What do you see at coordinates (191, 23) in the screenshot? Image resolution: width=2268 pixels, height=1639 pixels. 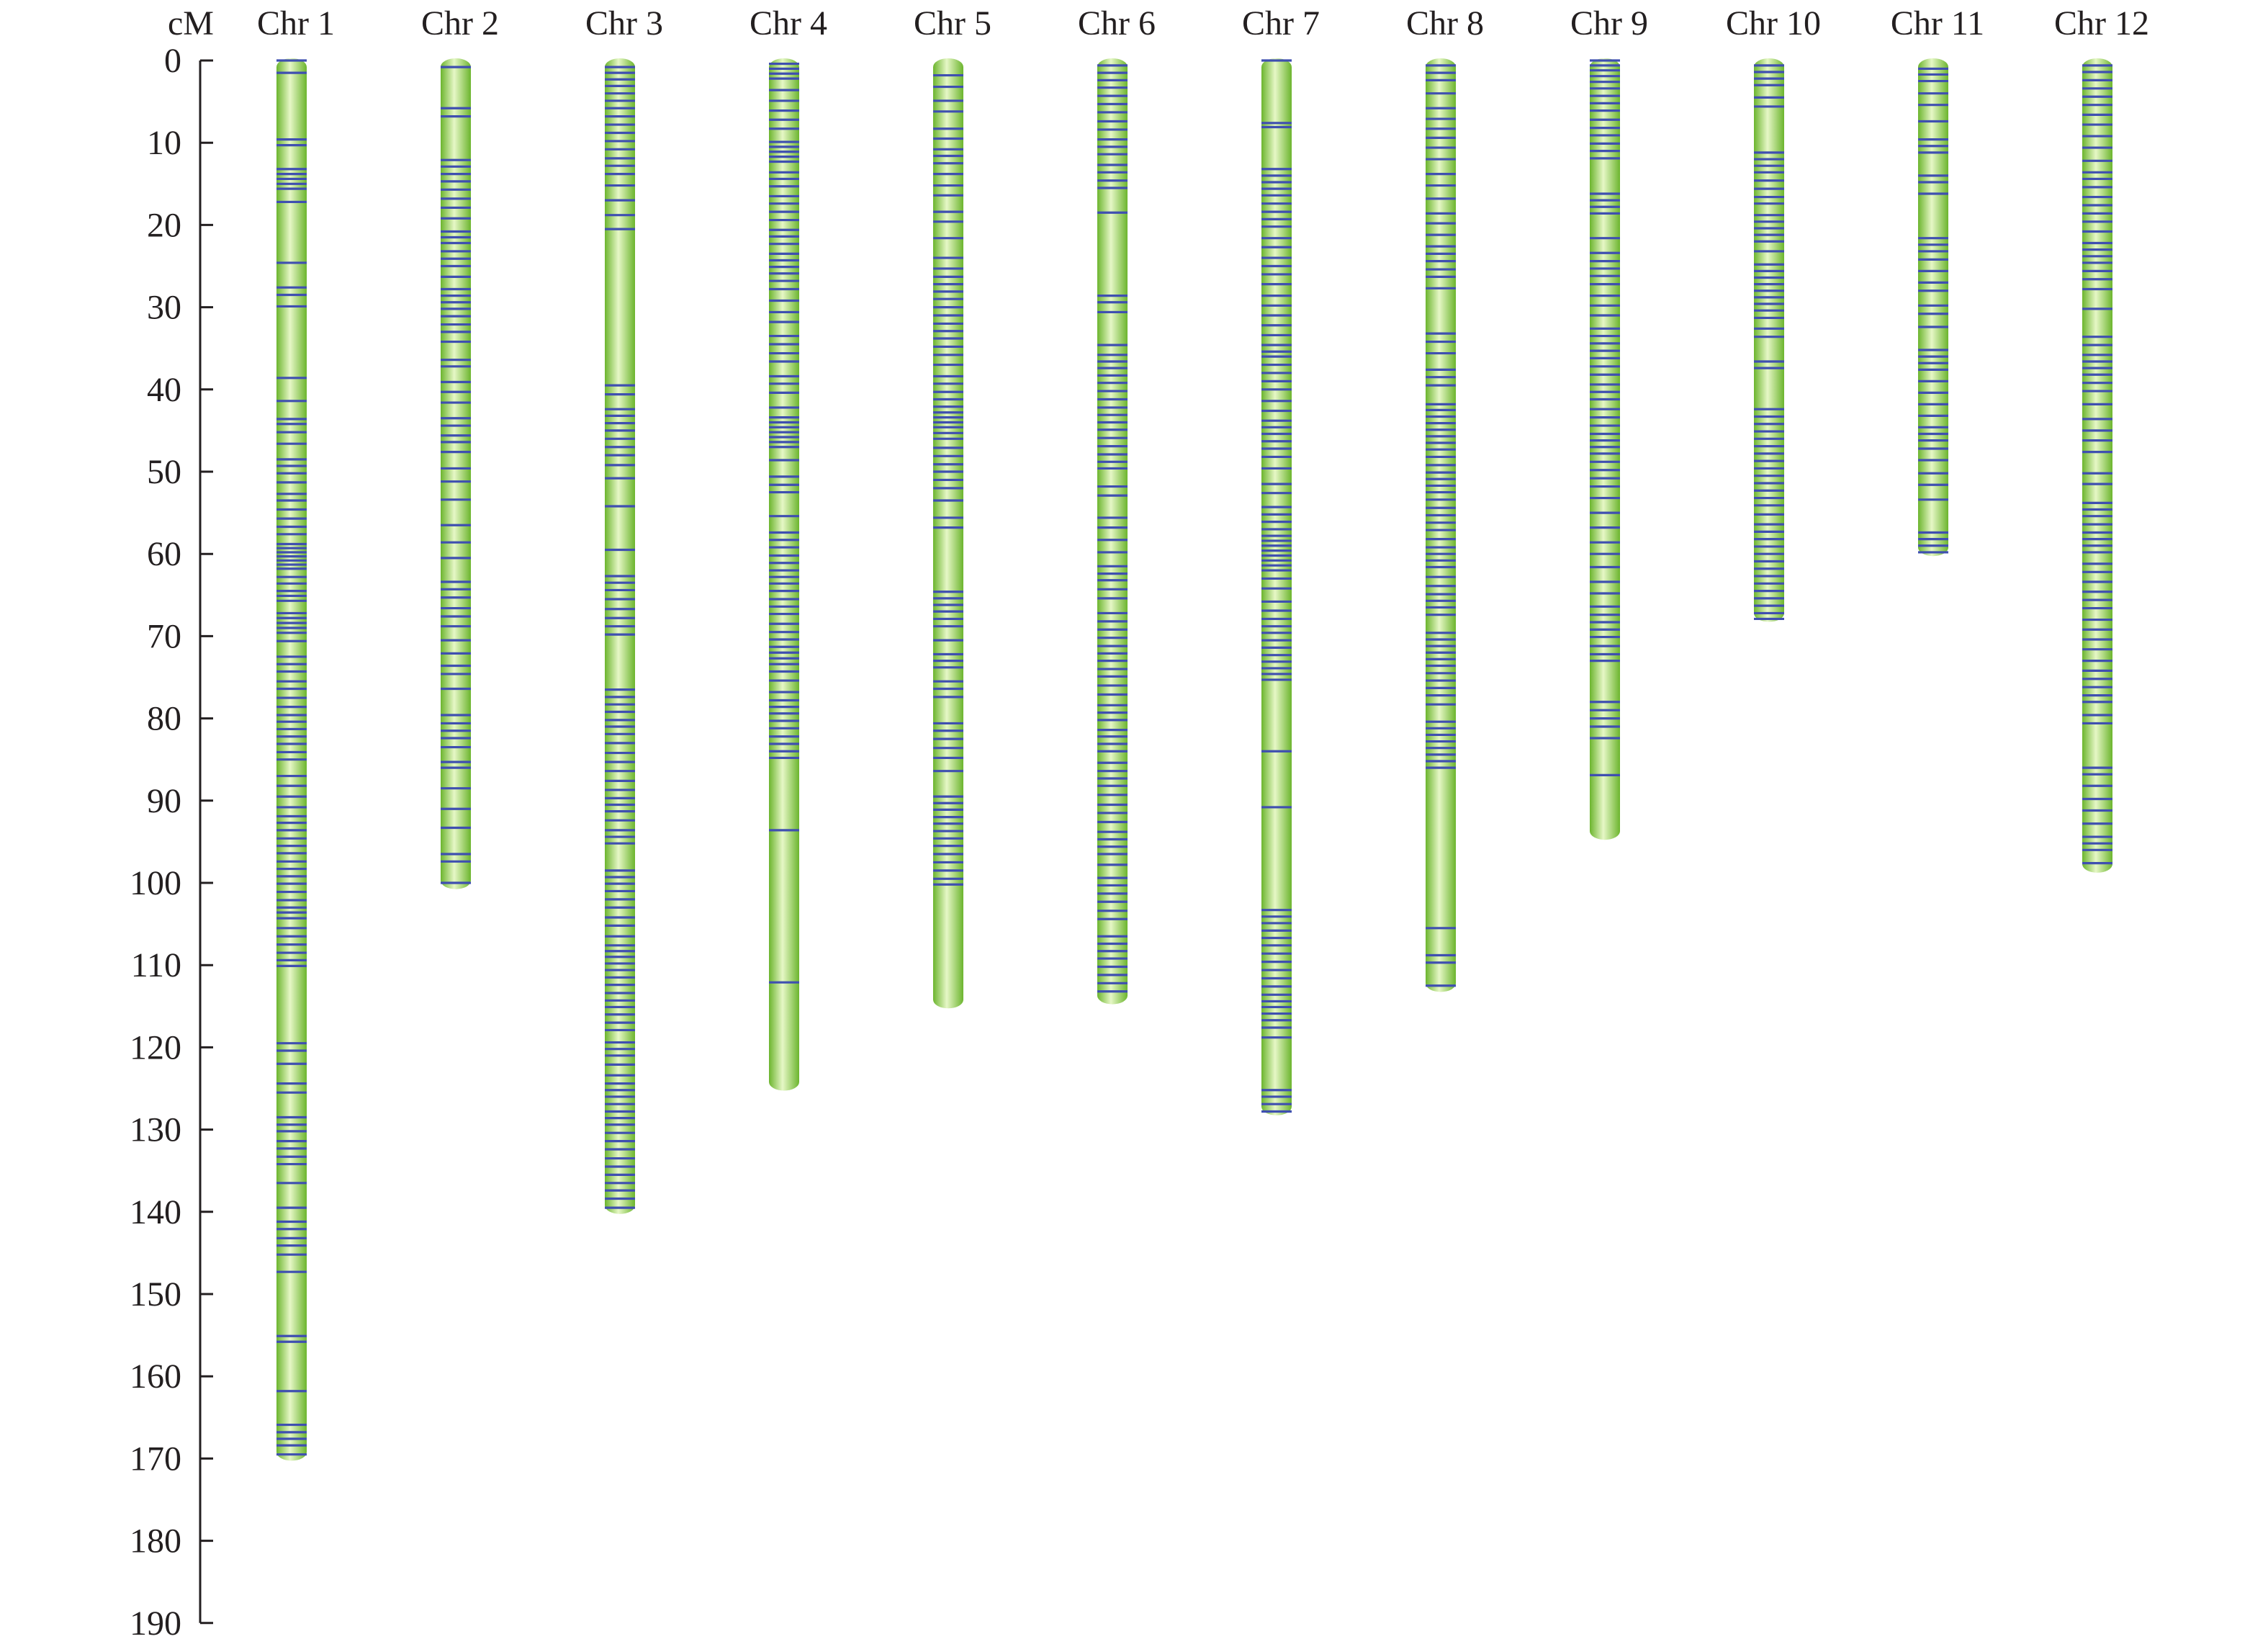 I see `axis-unit-label: cM` at bounding box center [191, 23].